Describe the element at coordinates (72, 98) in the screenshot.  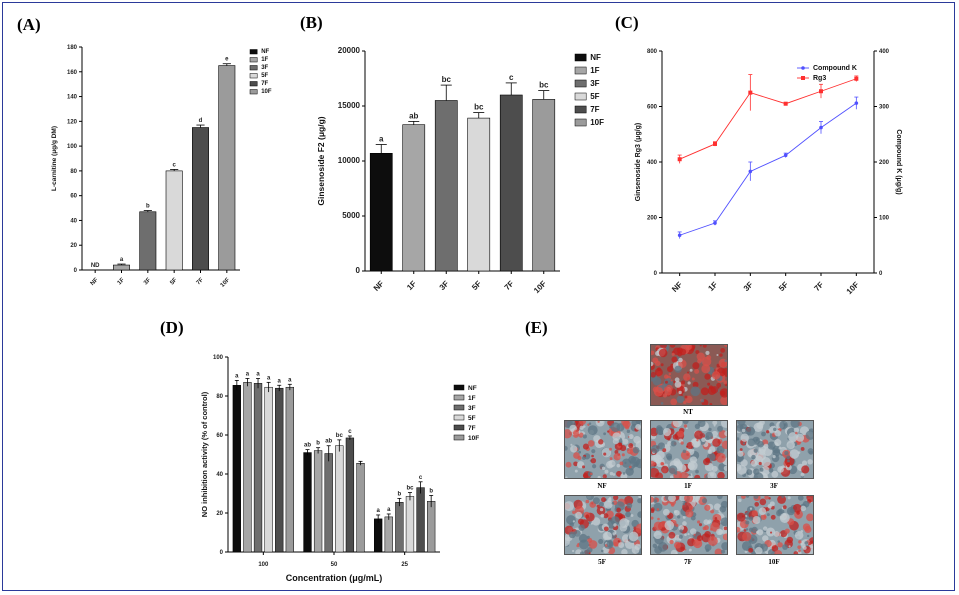
I see `y-tick-label: 140` at that location.